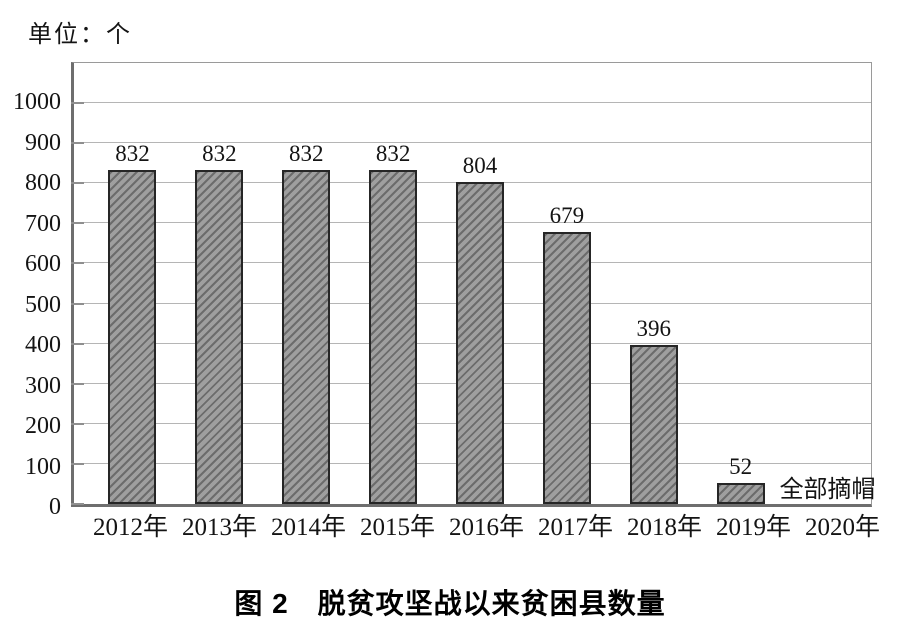 The image size is (900, 636). I want to click on y-axis-labels: 0 100 200 300 400 500 600 700 800 900 1000, so click(30, 291).